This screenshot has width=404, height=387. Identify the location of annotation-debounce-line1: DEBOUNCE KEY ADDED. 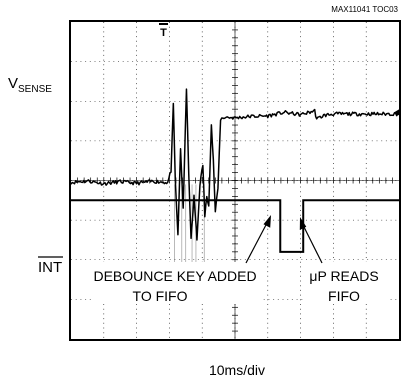
(174, 276).